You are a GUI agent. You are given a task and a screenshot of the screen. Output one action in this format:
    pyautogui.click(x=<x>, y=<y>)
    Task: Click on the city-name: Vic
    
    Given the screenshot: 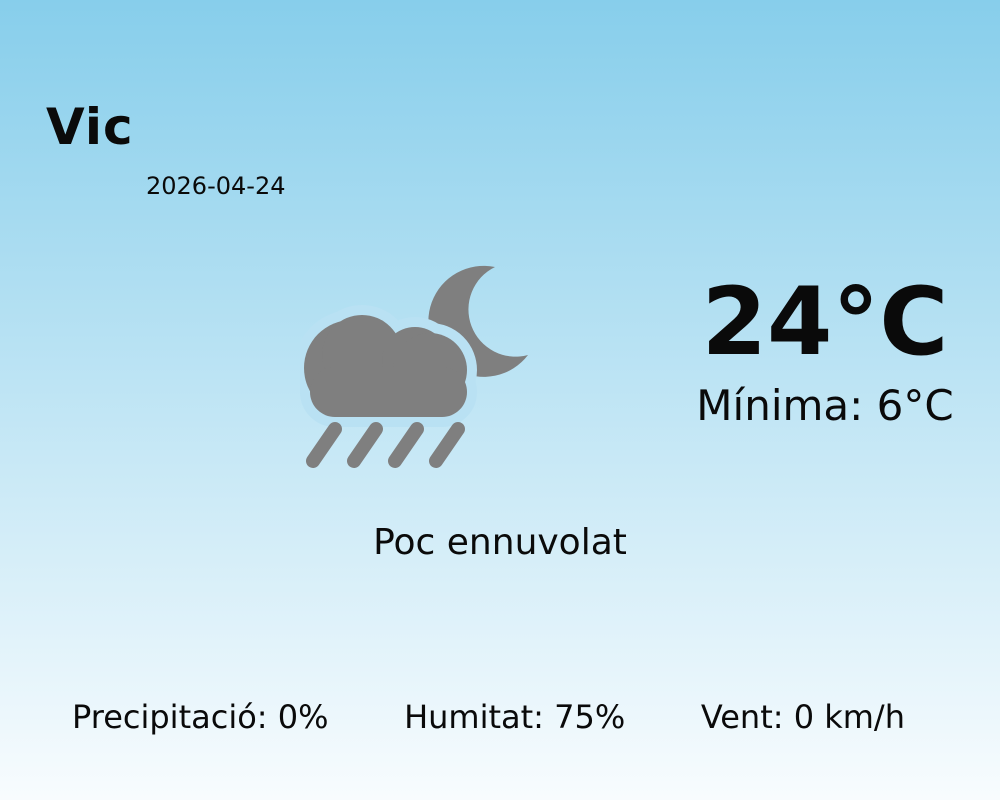 What is the action you would take?
    pyautogui.click(x=90, y=127)
    